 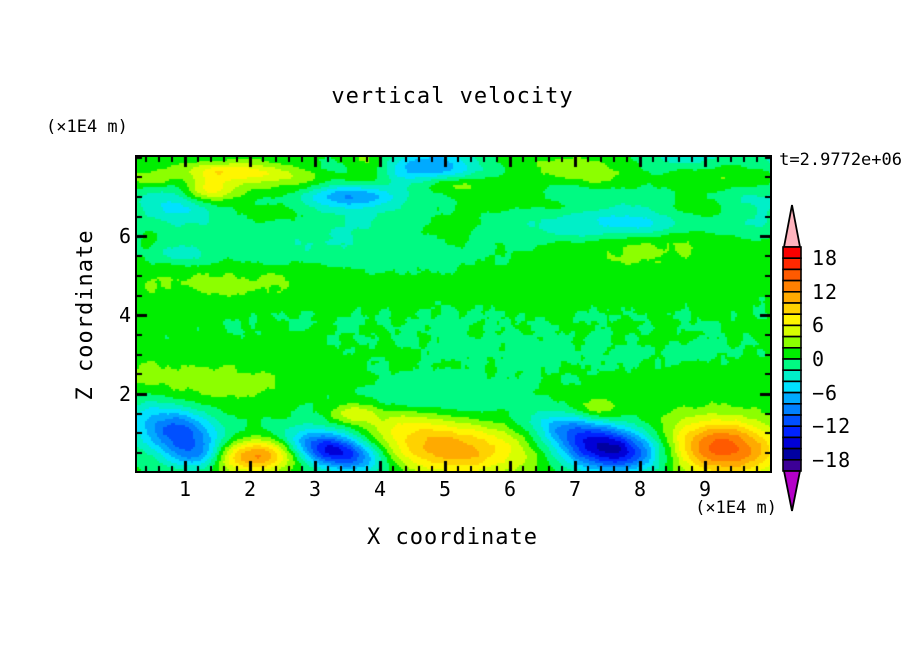 What do you see at coordinates (840, 160) in the screenshot?
I see `time-annotation: t=2.9772e+06` at bounding box center [840, 160].